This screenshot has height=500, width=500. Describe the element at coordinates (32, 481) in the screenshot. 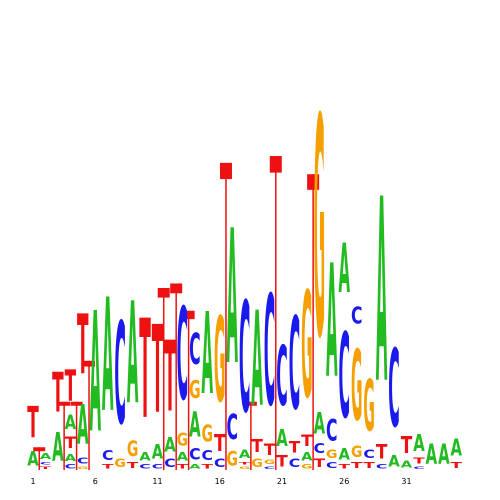

I see `tick-label: 1` at that location.